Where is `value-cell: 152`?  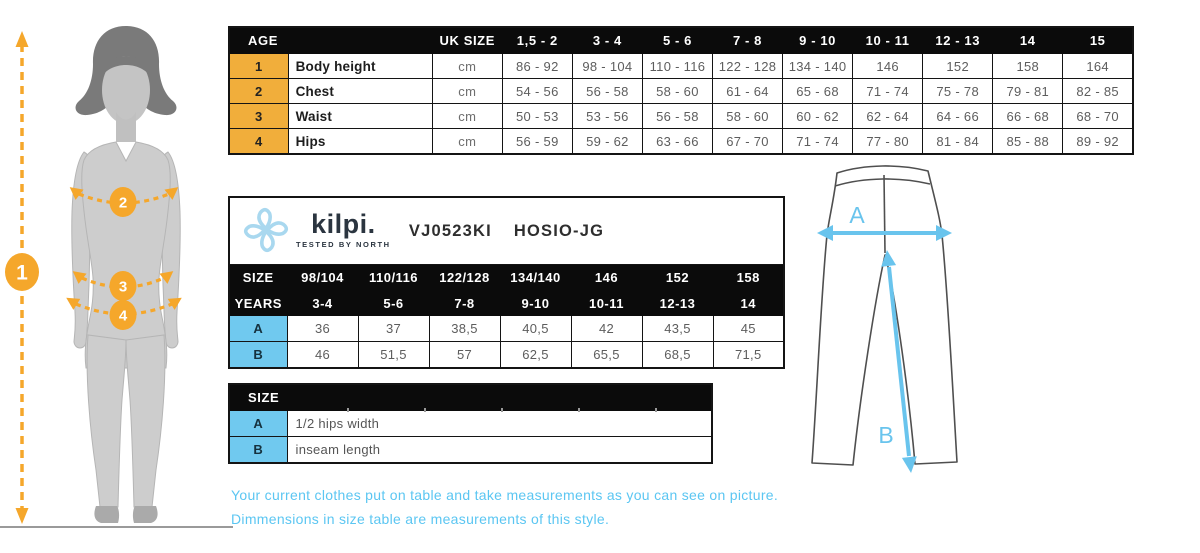 value-cell: 152 is located at coordinates (958, 66).